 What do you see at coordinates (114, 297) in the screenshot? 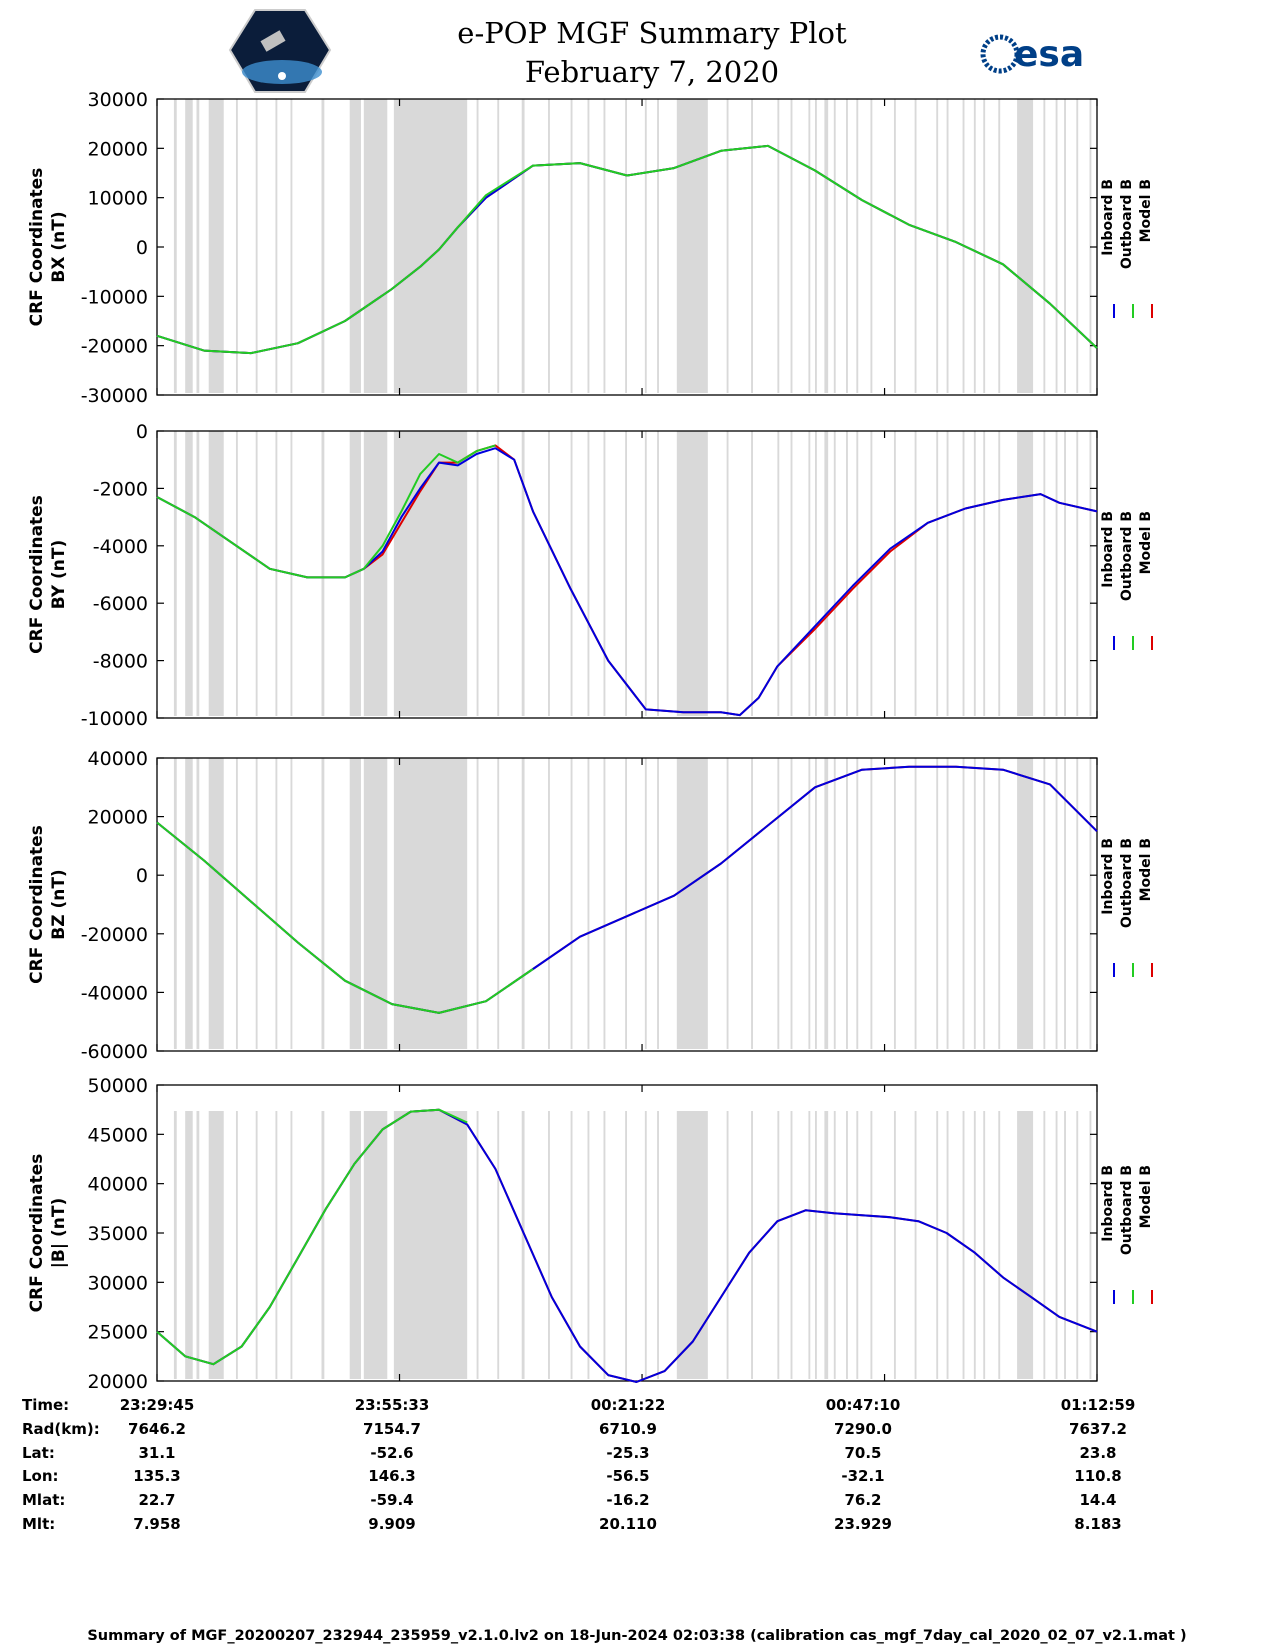
I see `y-tick-label: -10000` at bounding box center [114, 297].